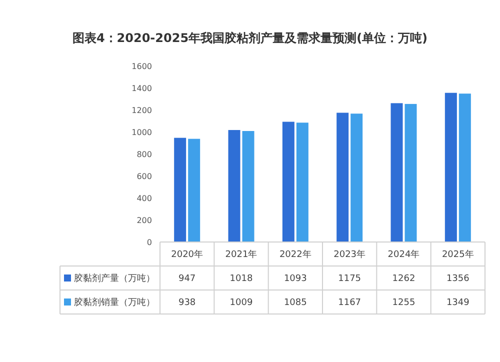 The width and height of the screenshot is (500, 362). I want to click on y-tick-label: 1200, so click(142, 110).